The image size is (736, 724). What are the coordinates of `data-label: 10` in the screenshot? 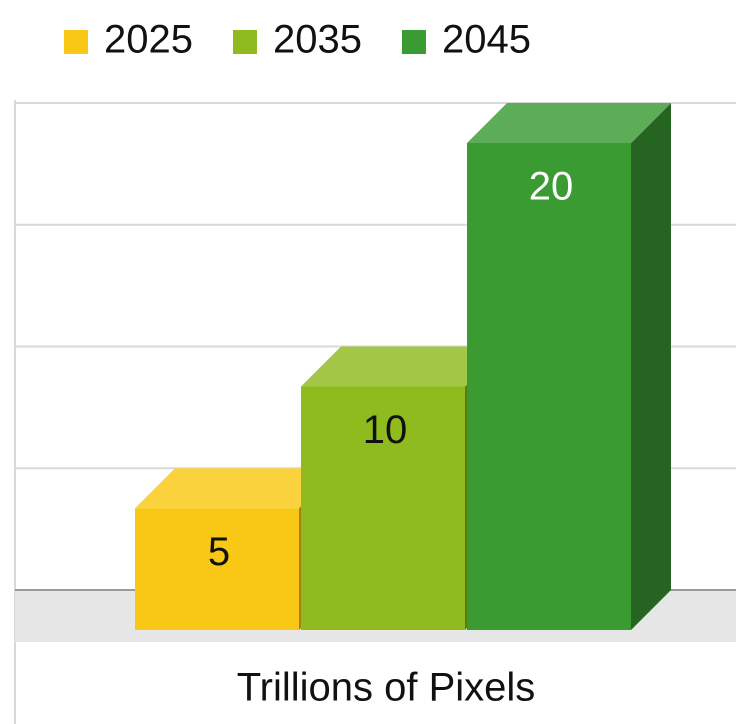 It's located at (385, 430).